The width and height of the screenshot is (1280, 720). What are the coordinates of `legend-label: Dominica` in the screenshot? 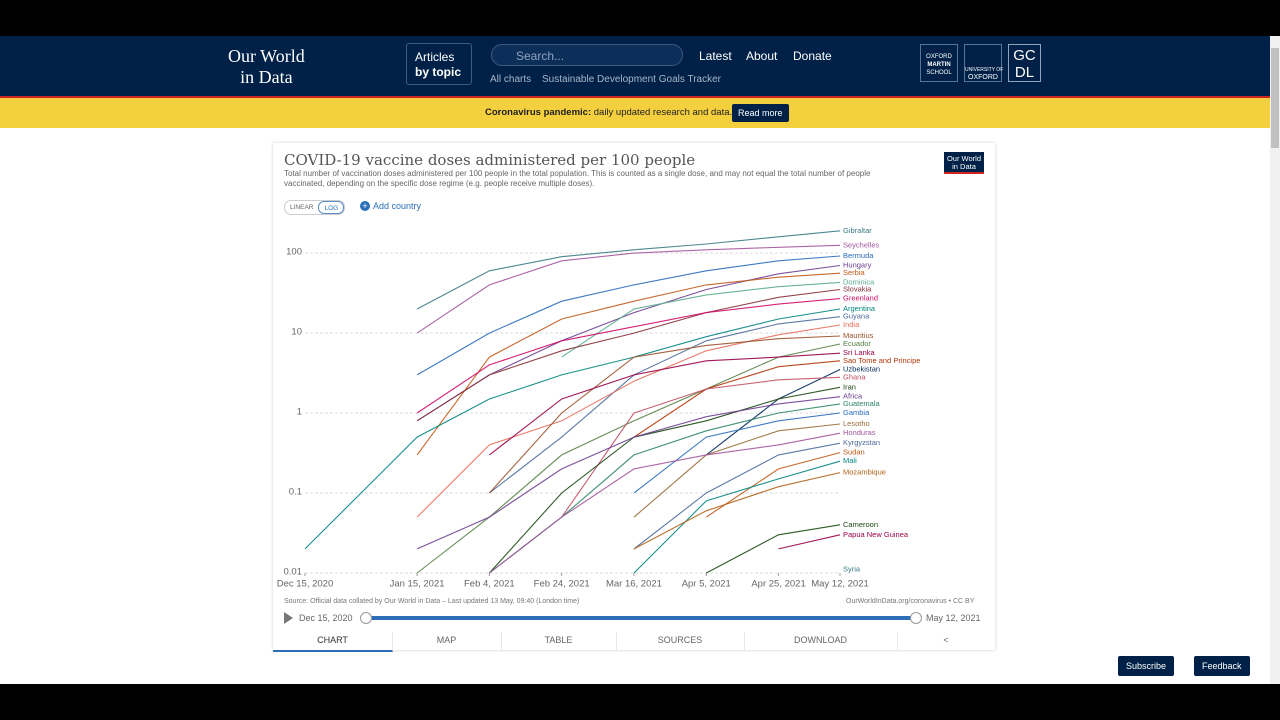 It's located at (859, 281).